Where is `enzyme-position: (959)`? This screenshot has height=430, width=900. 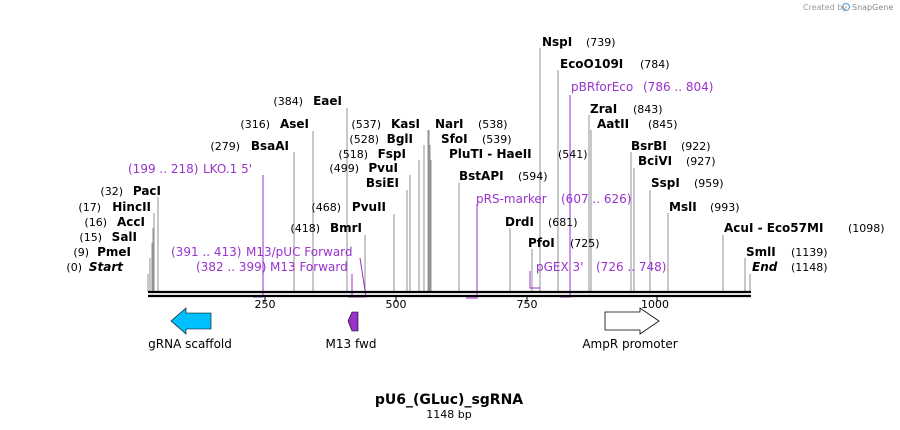 enzyme-position: (959) is located at coordinates (709, 183).